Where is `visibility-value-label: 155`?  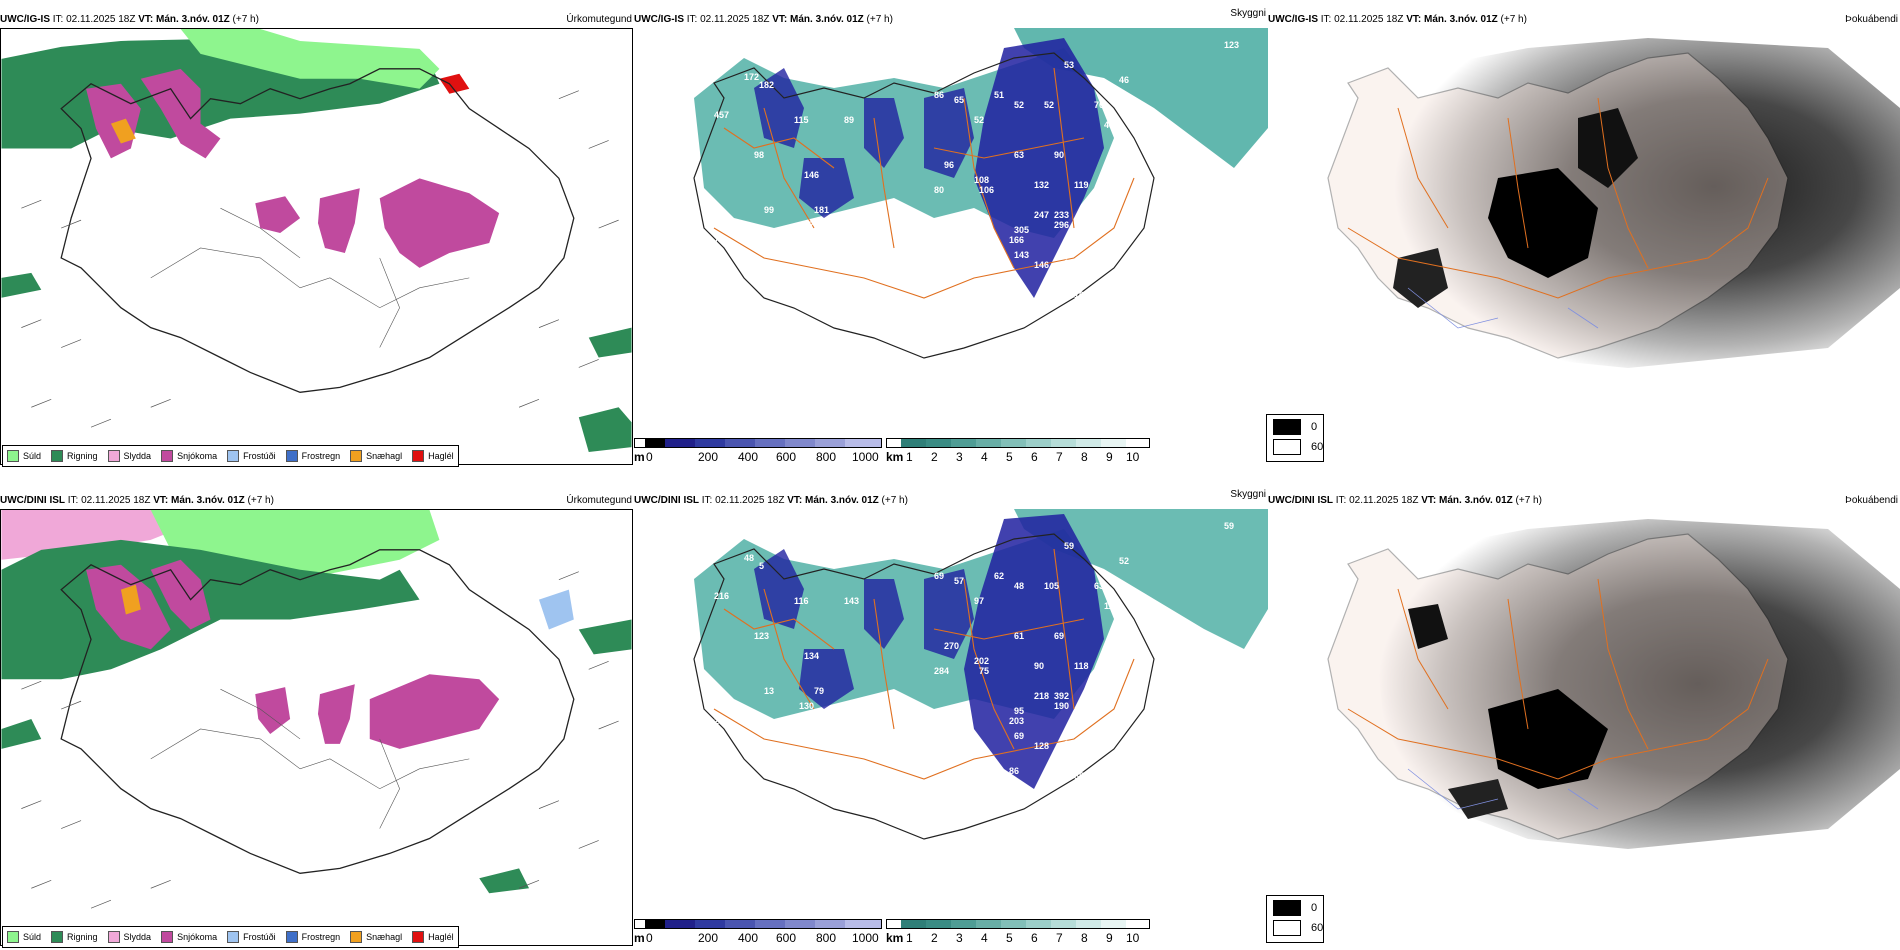
visibility-value-label: 155 is located at coordinates (1111, 190).